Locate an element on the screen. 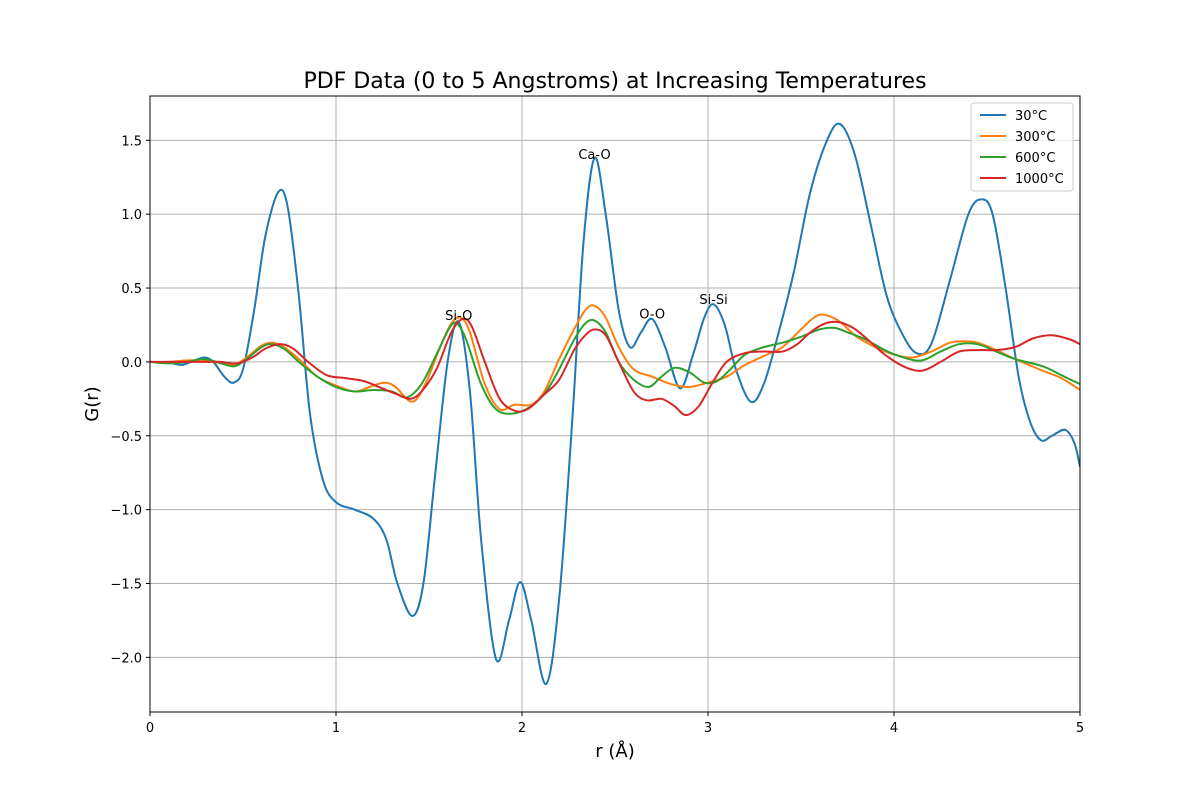  peak-annotations: Si-O Ca-O O-O Si-Si is located at coordinates (586, 236).